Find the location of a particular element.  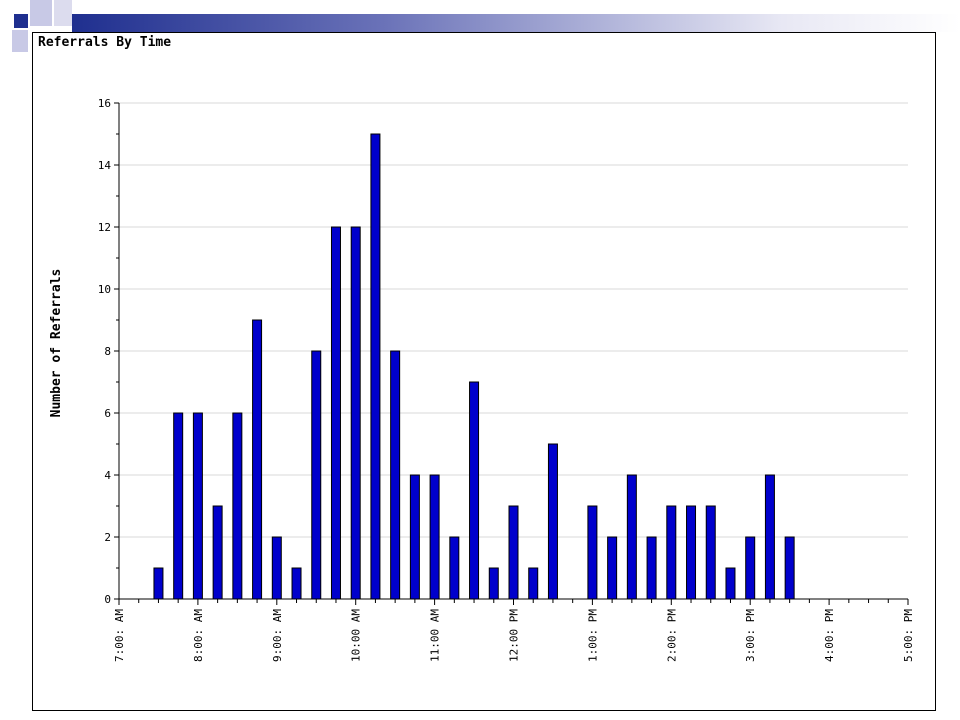

slide-decor-gradient-bar is located at coordinates (516, 23).